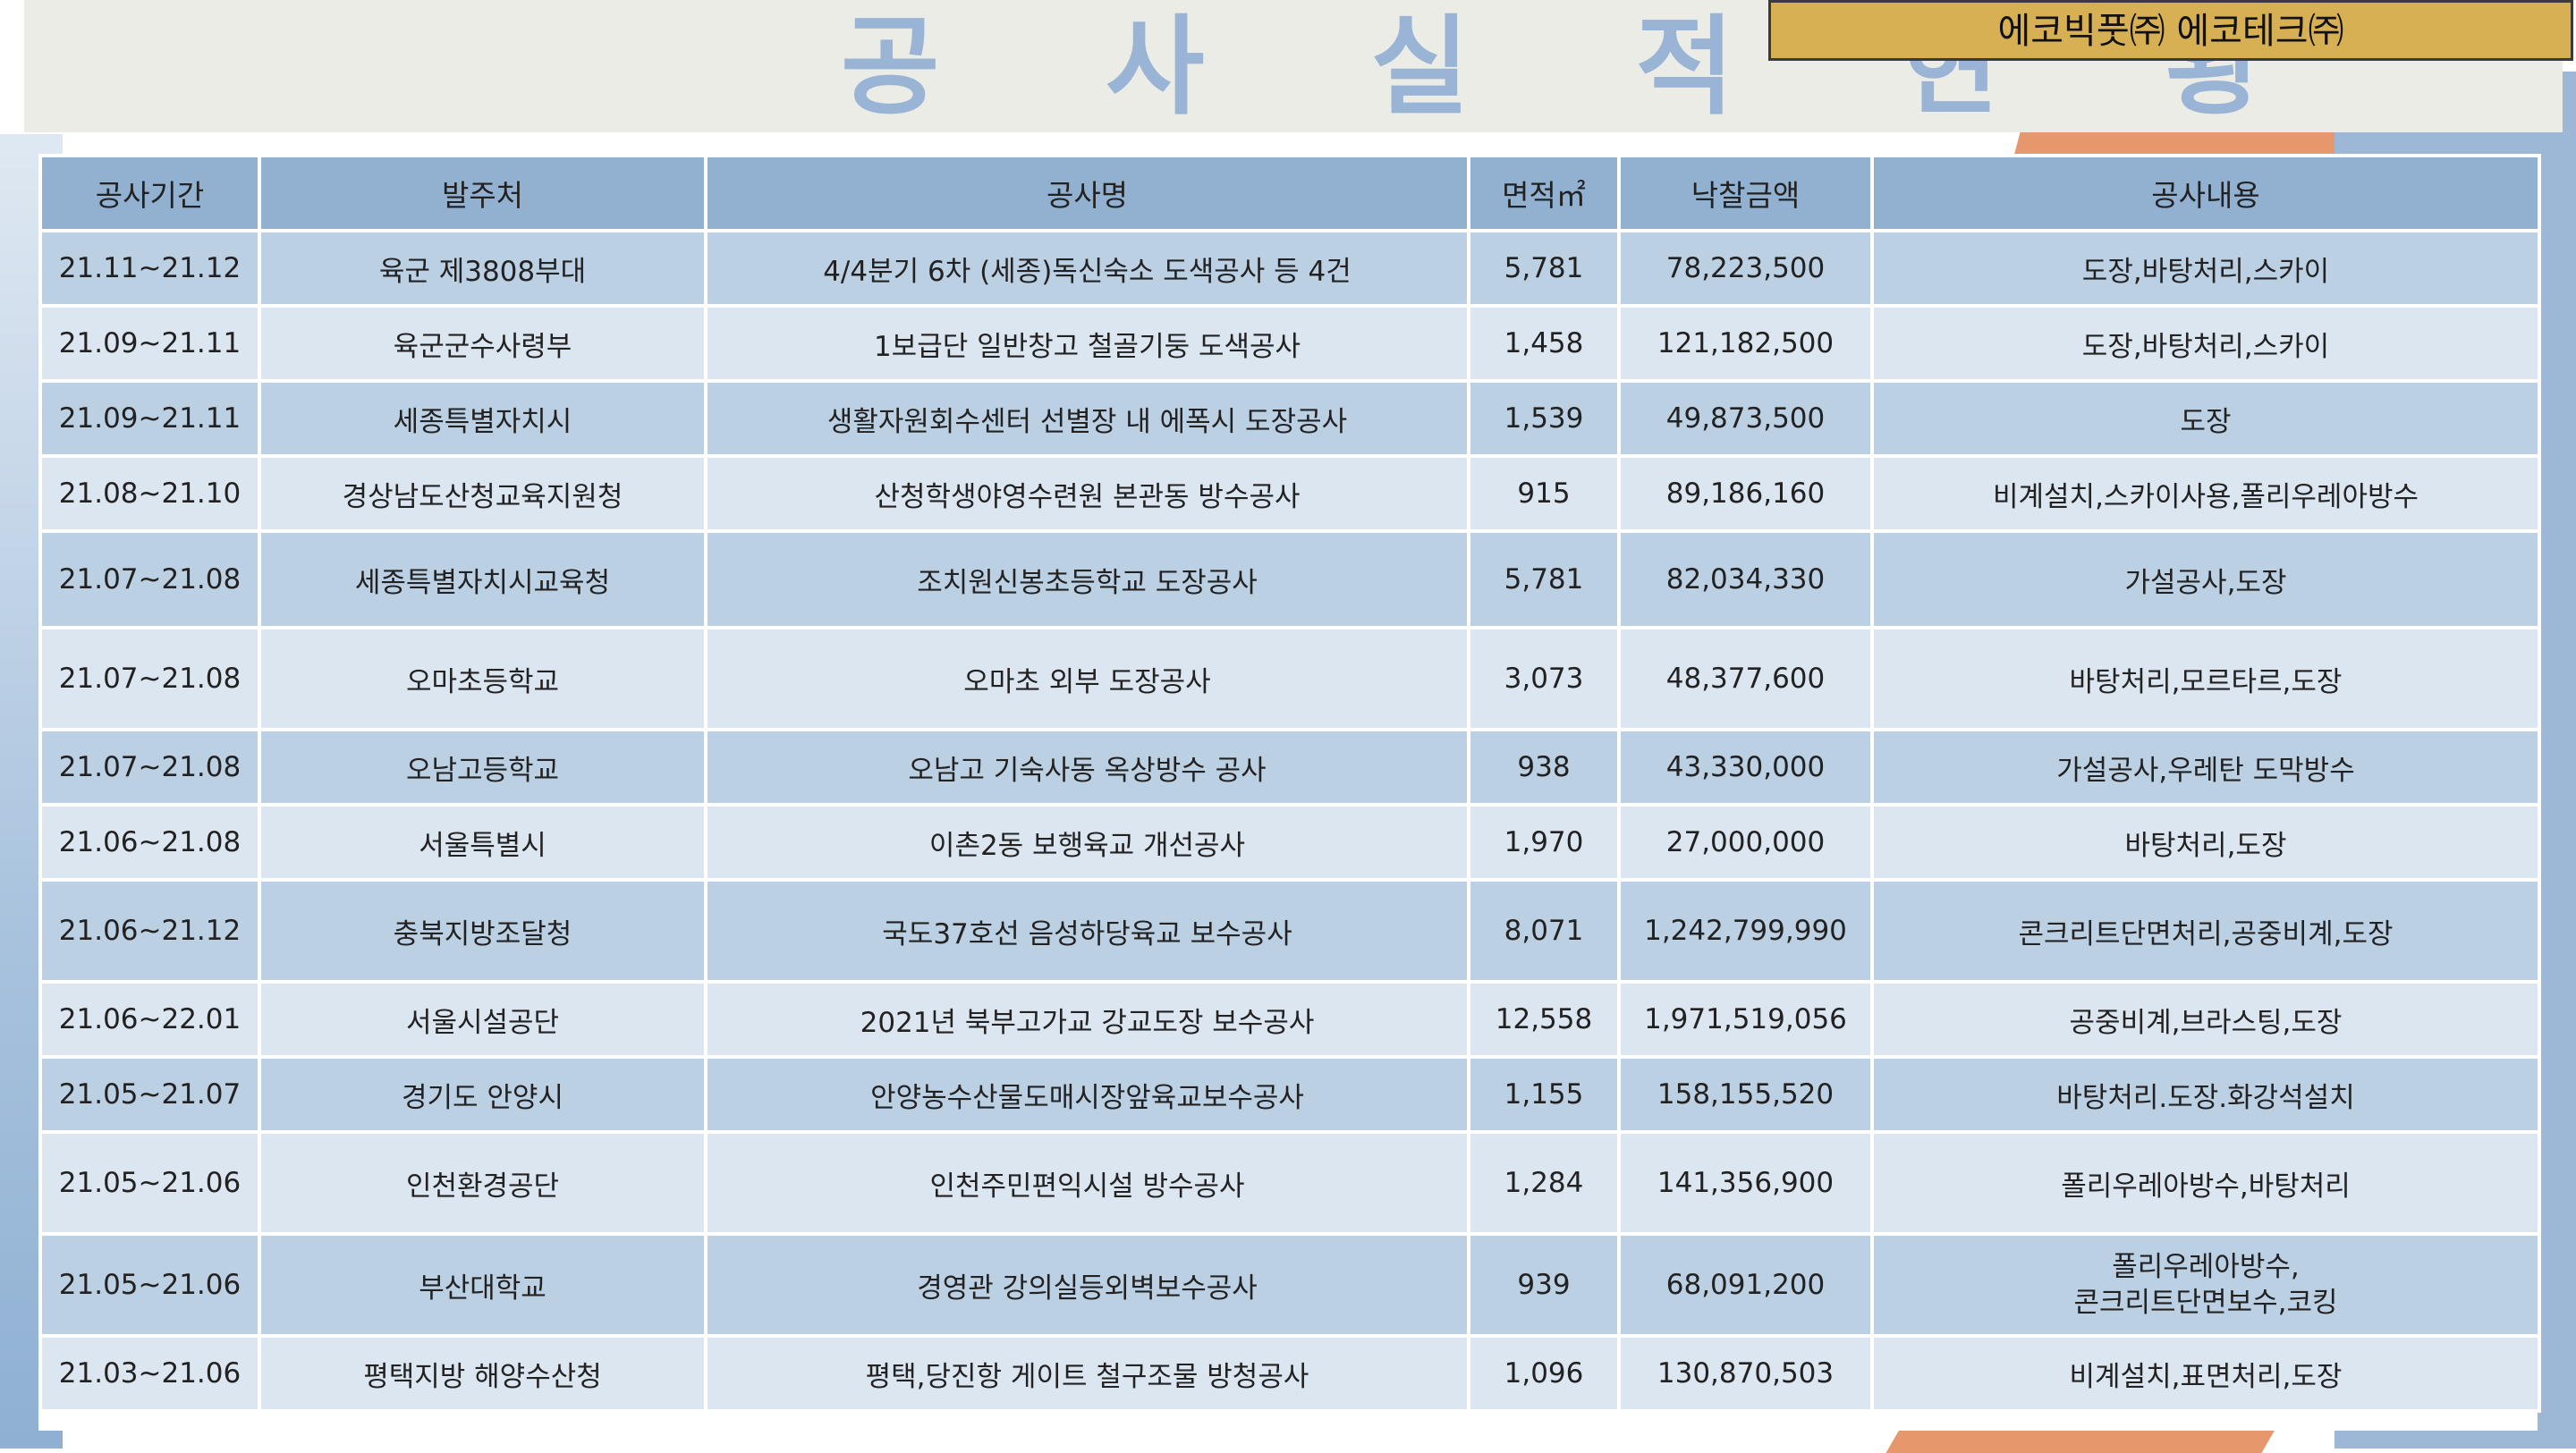 This screenshot has height=1453, width=2576. I want to click on cell-project: 생활자원회수센터 선별장 내 에폭시 도장공사, so click(1087, 419).